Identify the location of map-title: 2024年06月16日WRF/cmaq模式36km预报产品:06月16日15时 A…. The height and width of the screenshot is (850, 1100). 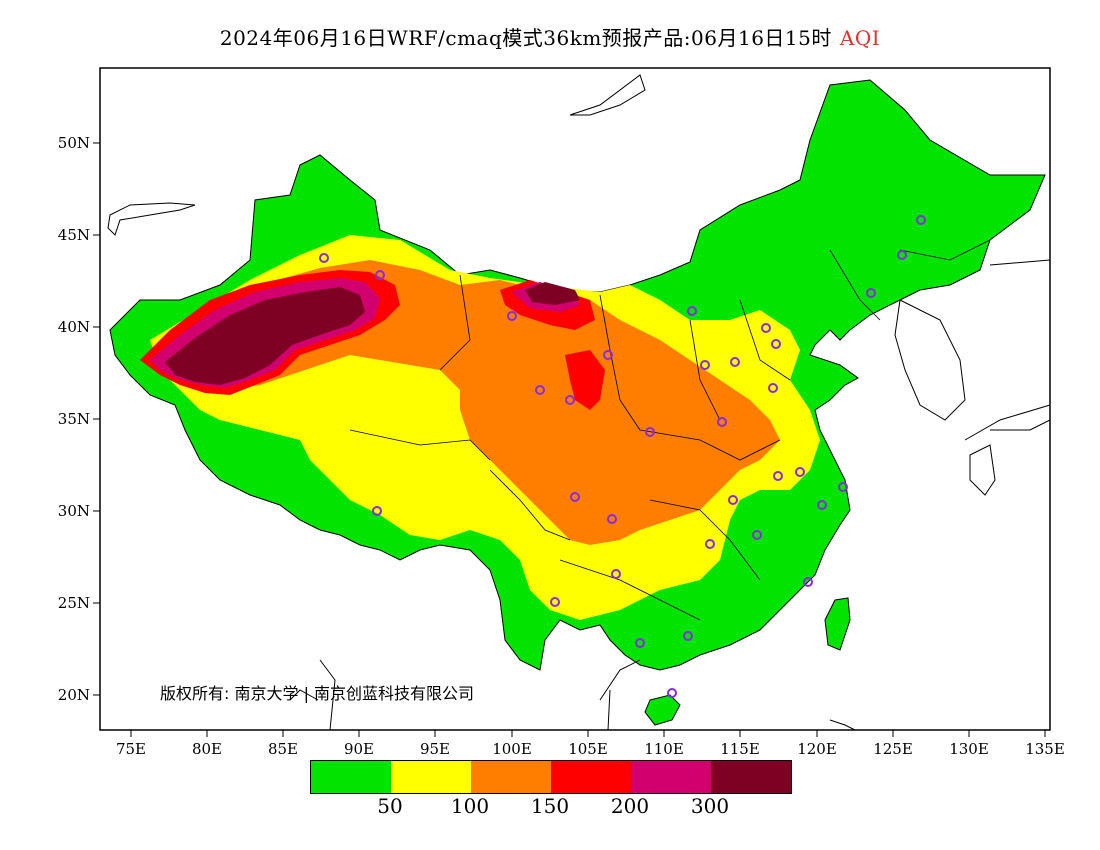
(550, 36).